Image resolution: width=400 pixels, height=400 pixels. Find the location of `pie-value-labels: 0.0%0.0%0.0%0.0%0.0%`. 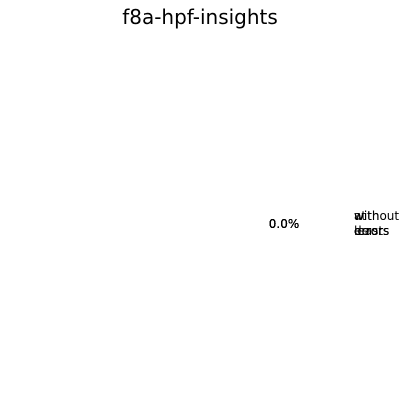

pie-value-labels: 0.0%0.0%0.0%0.0%0.0% is located at coordinates (284, 224).